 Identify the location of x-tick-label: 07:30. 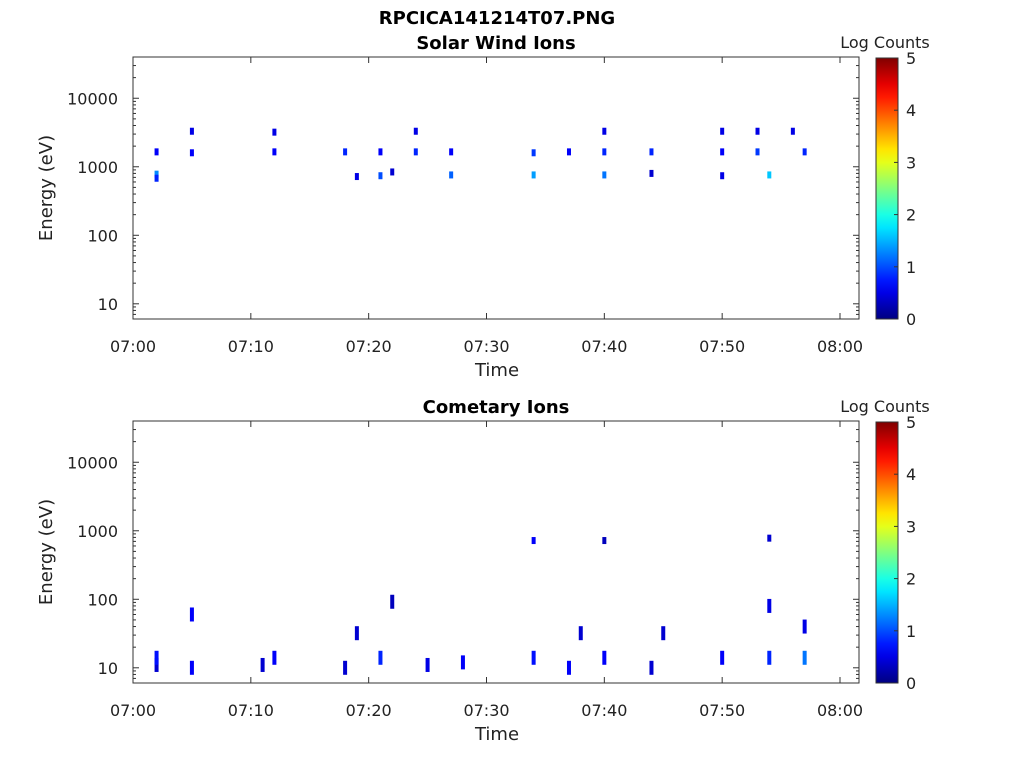
(486, 710).